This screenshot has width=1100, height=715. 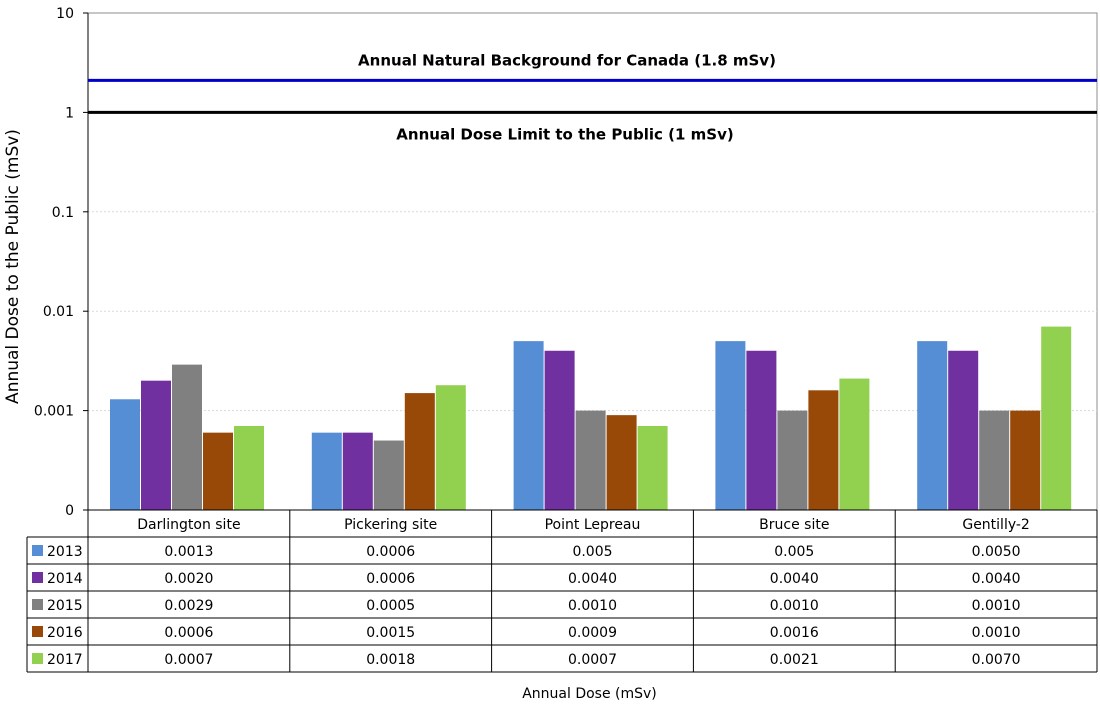 I want to click on y-axis-title: Annual Dose to the Public (mSv), so click(x=13, y=266).